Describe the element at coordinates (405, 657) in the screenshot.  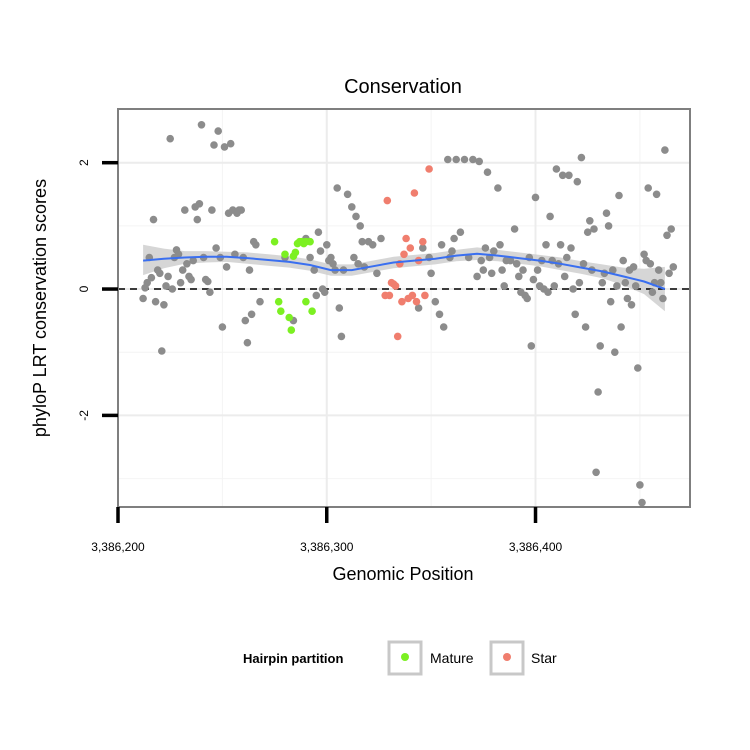
I see `legend-dot-mature` at that location.